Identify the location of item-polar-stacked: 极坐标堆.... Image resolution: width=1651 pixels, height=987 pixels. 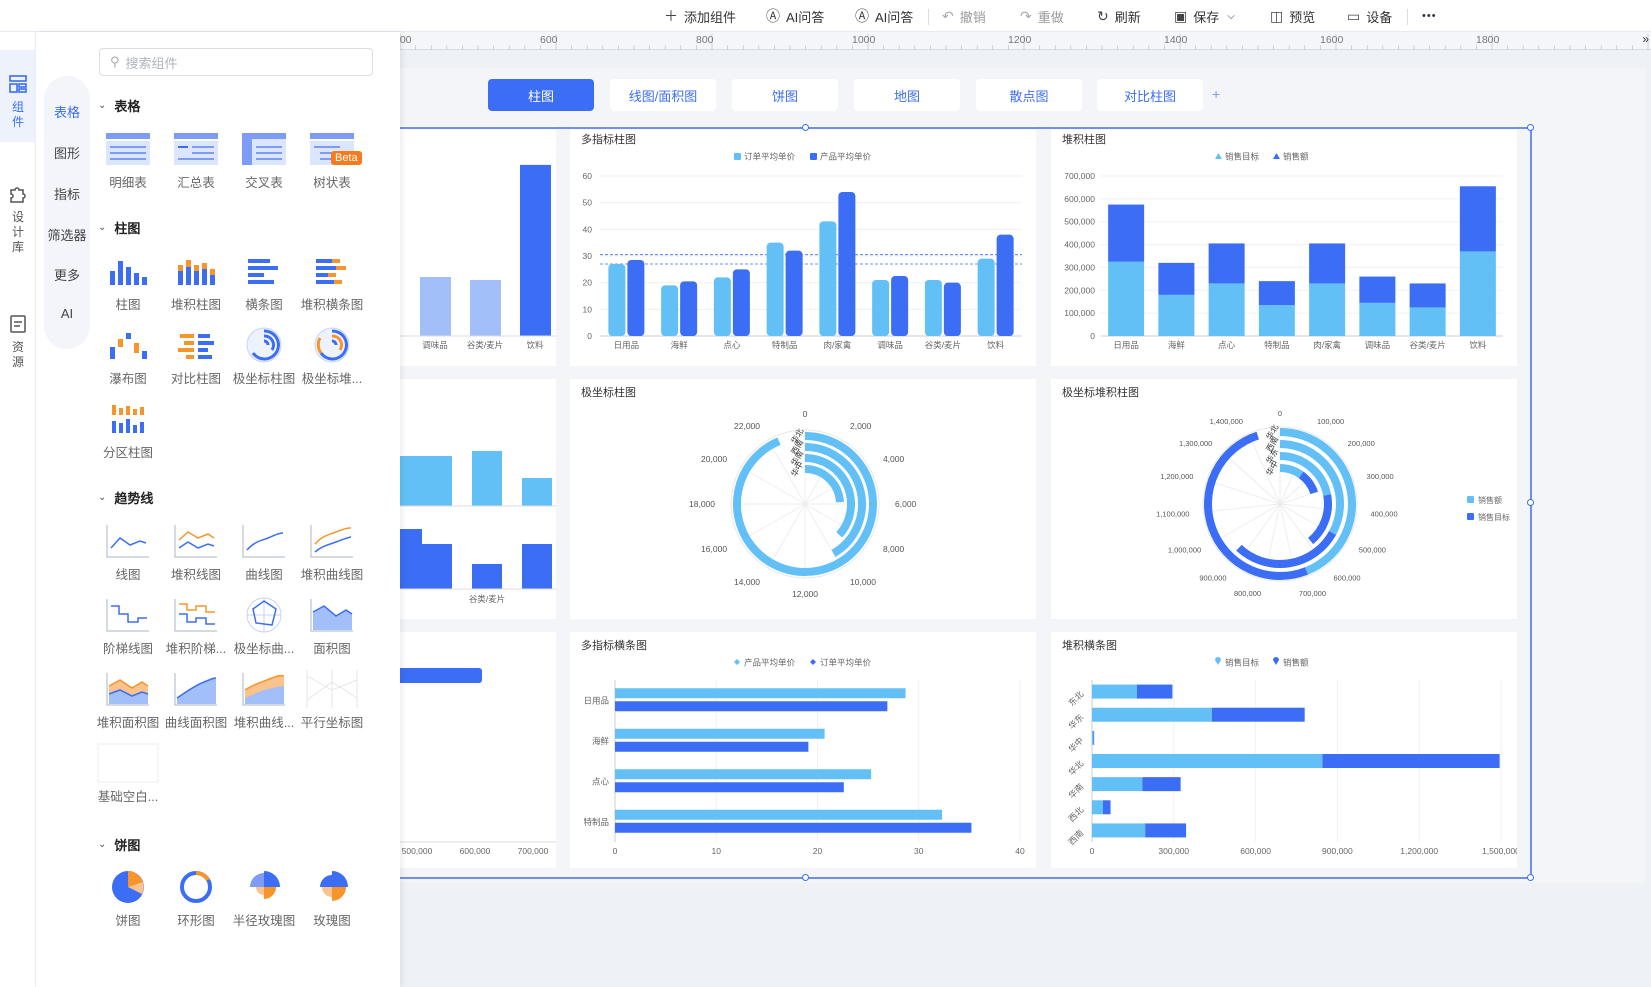
(332, 355).